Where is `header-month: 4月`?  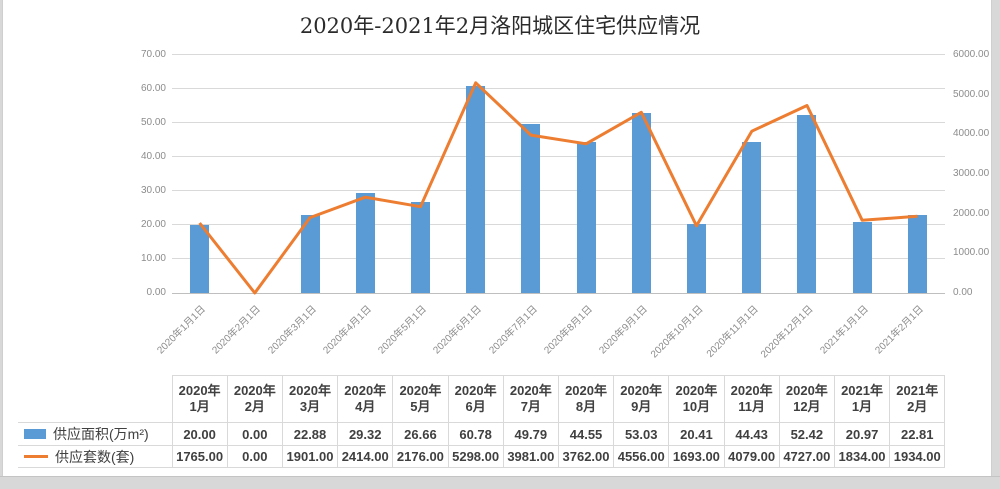
header-month: 4月 is located at coordinates (365, 406).